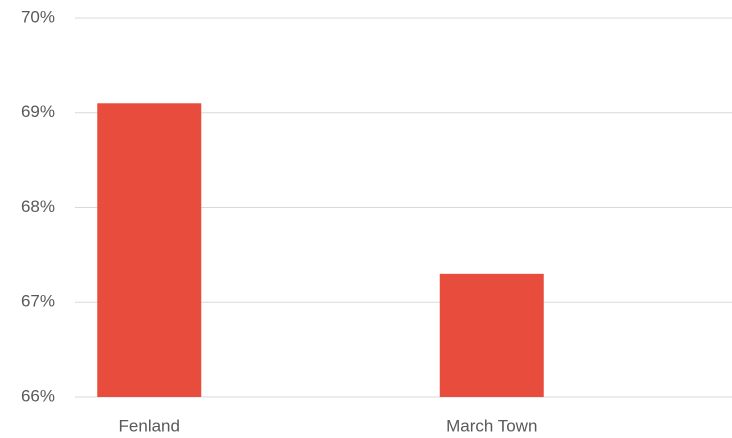 The width and height of the screenshot is (732, 438). Describe the element at coordinates (38, 206) in the screenshot. I see `y-tick-label: 68%` at that location.